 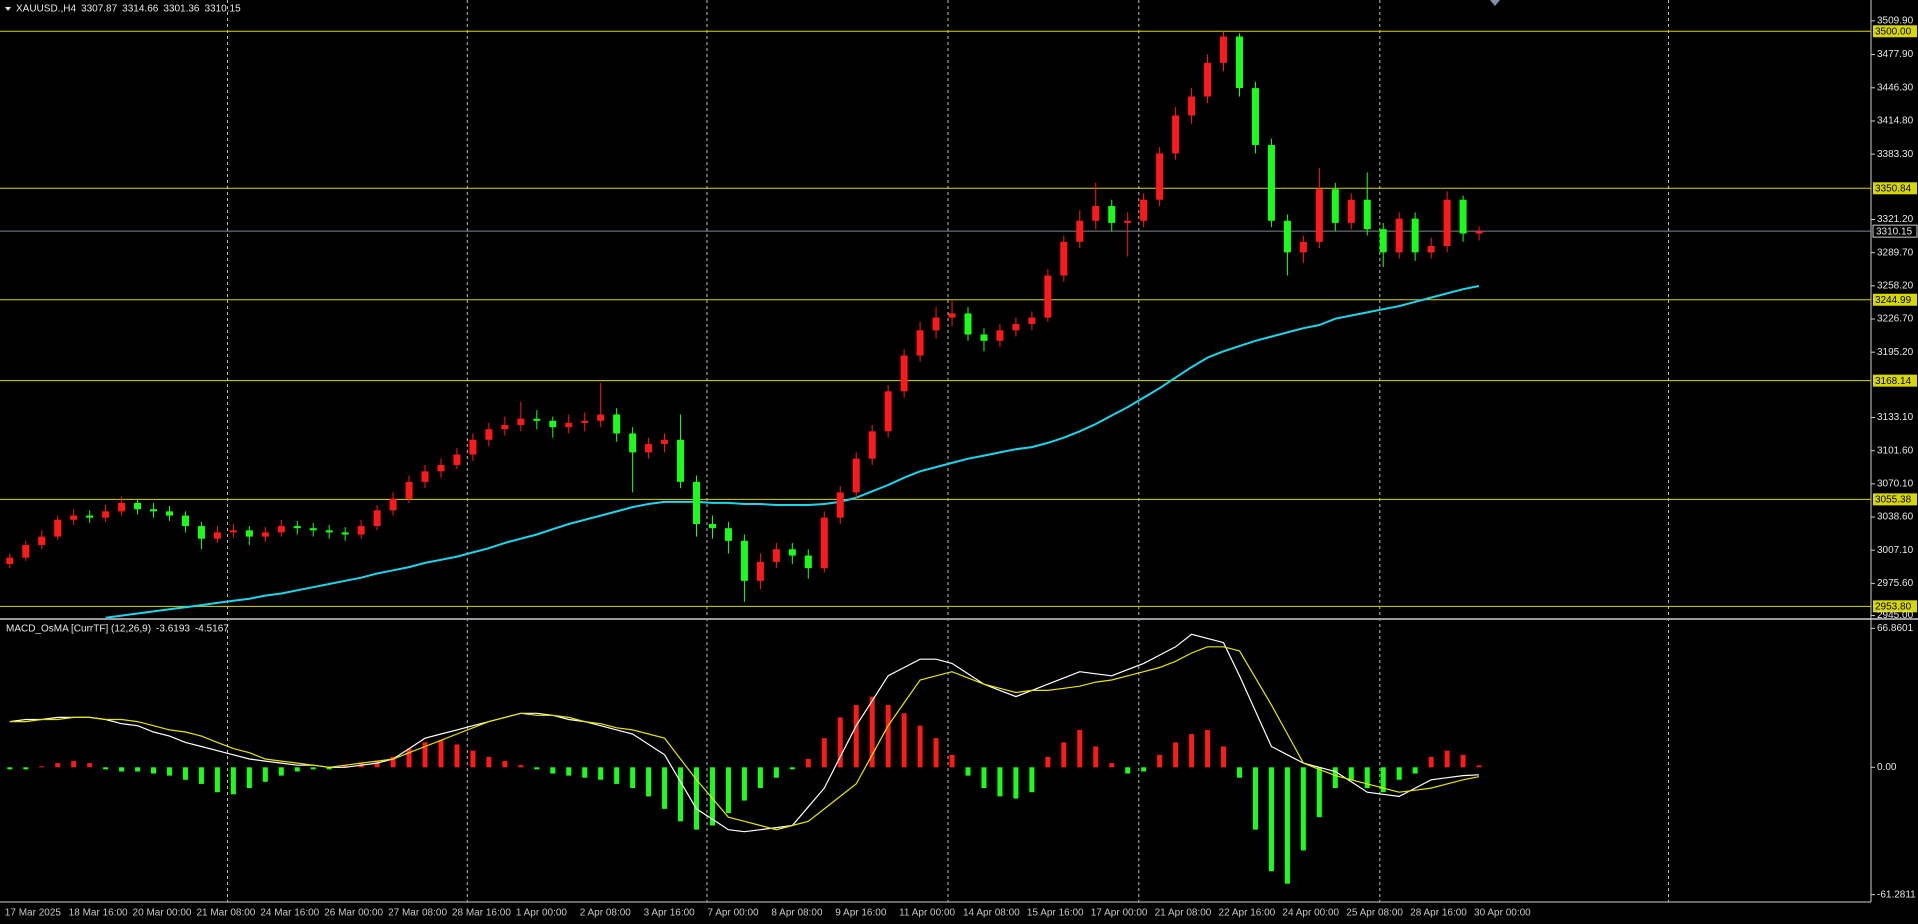 What do you see at coordinates (1895, 154) in the screenshot?
I see `y-tick-label: 3383.30` at bounding box center [1895, 154].